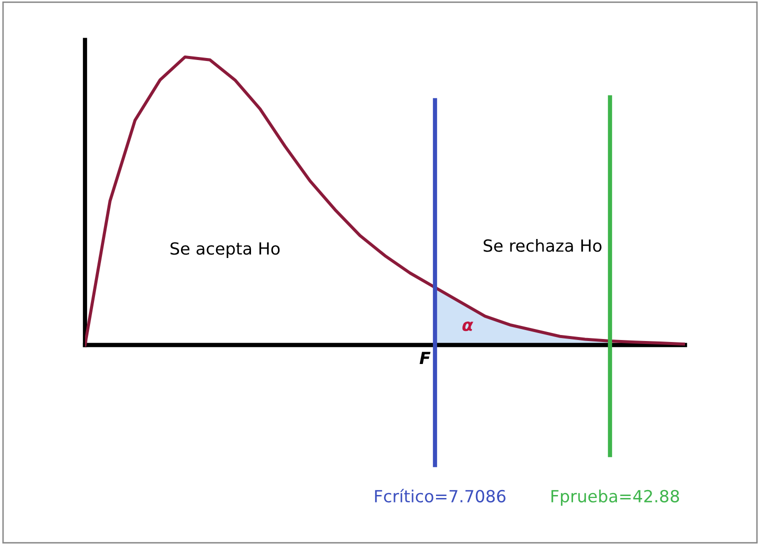 Image resolution: width=760 pixels, height=545 pixels. Describe the element at coordinates (468, 327) in the screenshot. I see `annotation: α` at that location.